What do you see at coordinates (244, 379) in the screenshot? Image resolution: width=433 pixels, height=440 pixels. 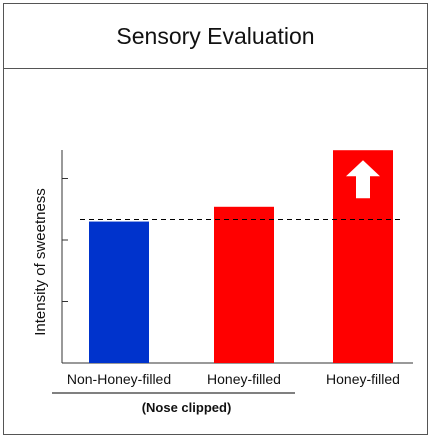 I see `x-tick-label-1: Honey-filled` at bounding box center [244, 379].